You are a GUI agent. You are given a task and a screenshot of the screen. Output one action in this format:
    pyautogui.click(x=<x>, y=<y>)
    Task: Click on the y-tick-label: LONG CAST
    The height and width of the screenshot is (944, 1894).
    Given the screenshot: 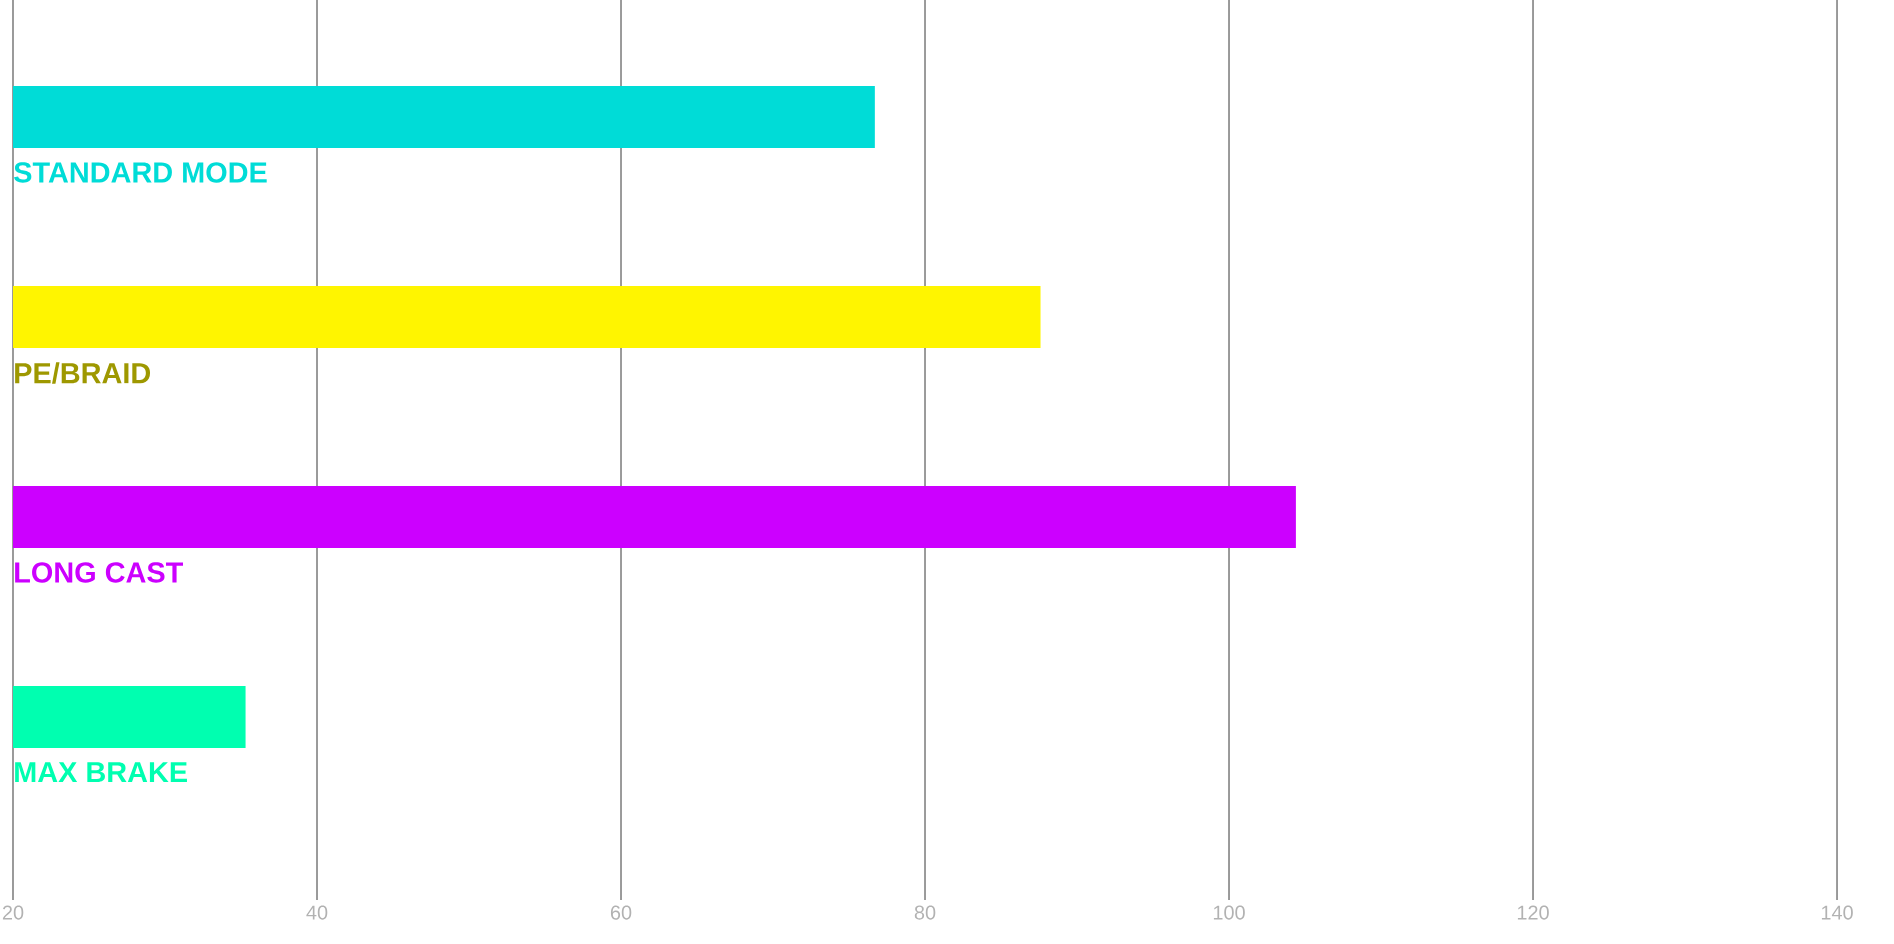 What is the action you would take?
    pyautogui.click(x=99, y=572)
    